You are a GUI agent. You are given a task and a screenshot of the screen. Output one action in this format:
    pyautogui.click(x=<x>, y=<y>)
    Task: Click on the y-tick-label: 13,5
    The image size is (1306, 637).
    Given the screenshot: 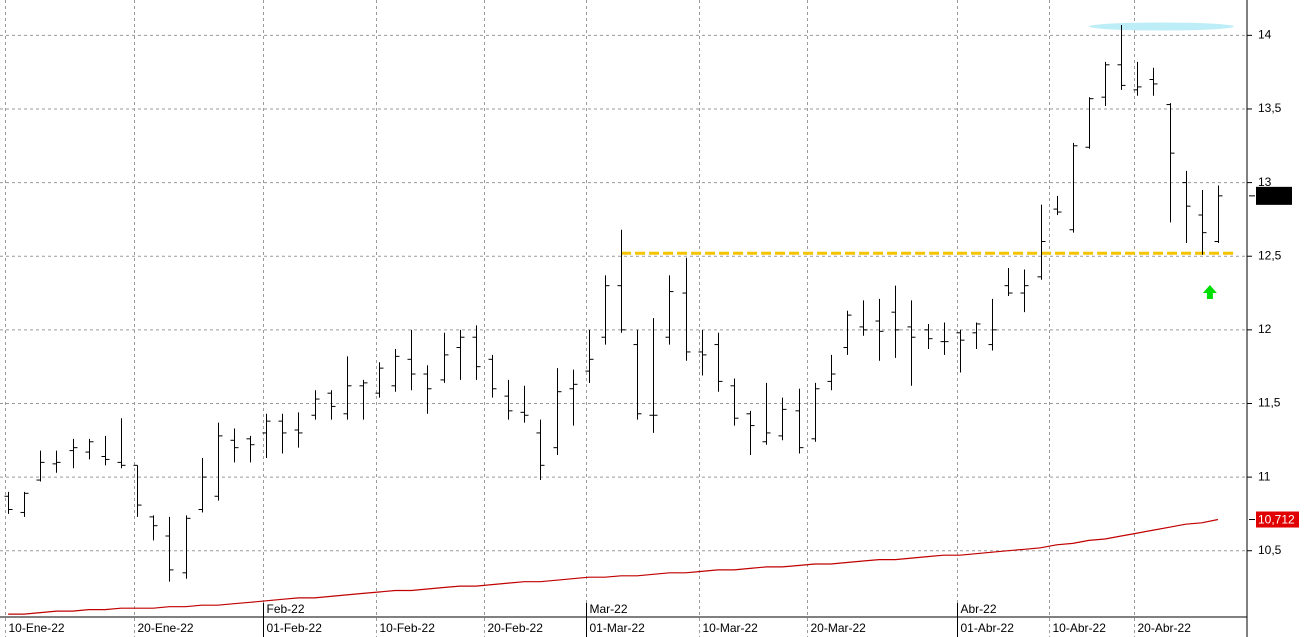 What is the action you would take?
    pyautogui.click(x=1270, y=108)
    